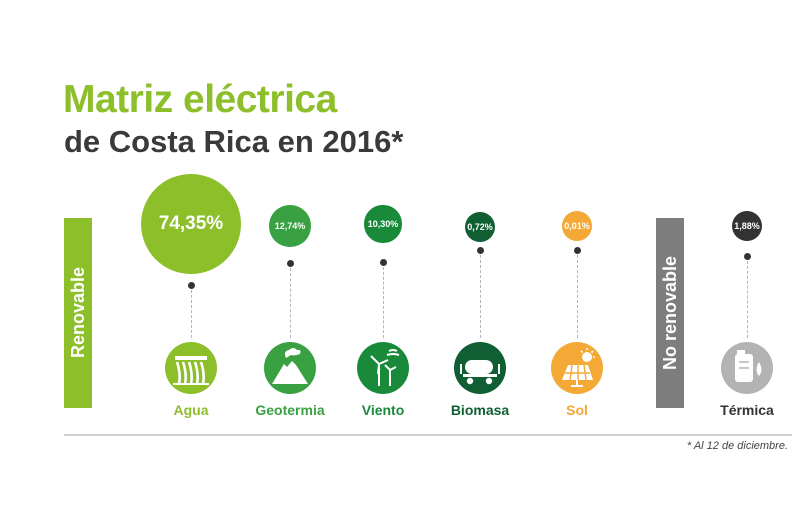 The width and height of the screenshot is (802, 511). I want to click on value-label-3: 10,30%, so click(383, 223).